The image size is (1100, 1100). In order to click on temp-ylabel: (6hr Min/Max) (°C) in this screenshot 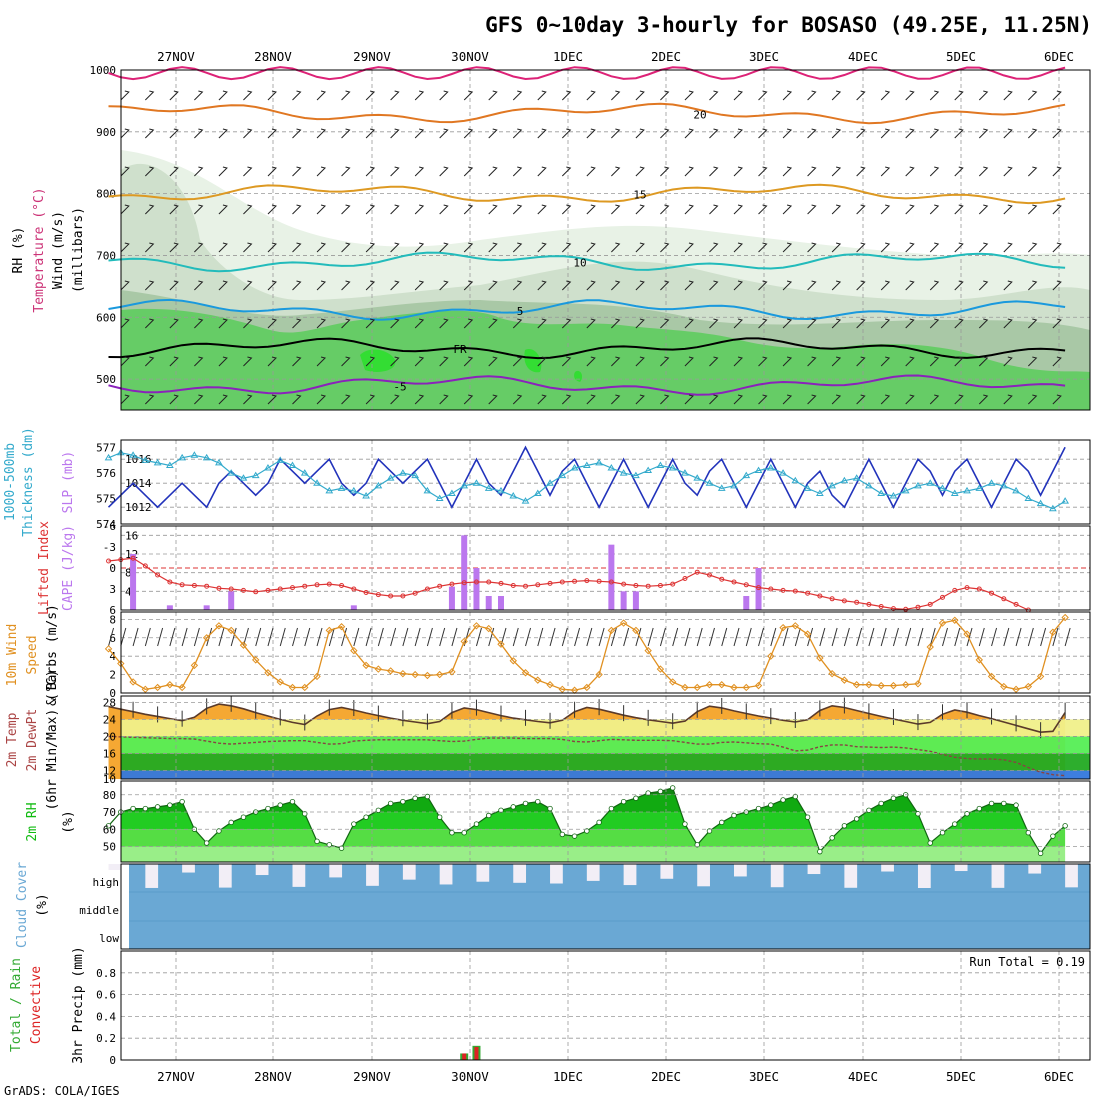, I will do `click(52, 740)`.